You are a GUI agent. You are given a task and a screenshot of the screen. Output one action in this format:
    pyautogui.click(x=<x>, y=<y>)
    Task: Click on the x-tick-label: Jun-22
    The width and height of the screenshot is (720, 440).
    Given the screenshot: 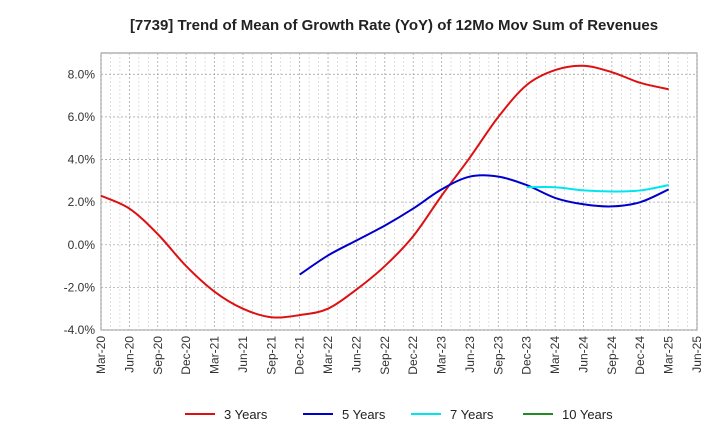 What is the action you would take?
    pyautogui.click(x=356, y=354)
    